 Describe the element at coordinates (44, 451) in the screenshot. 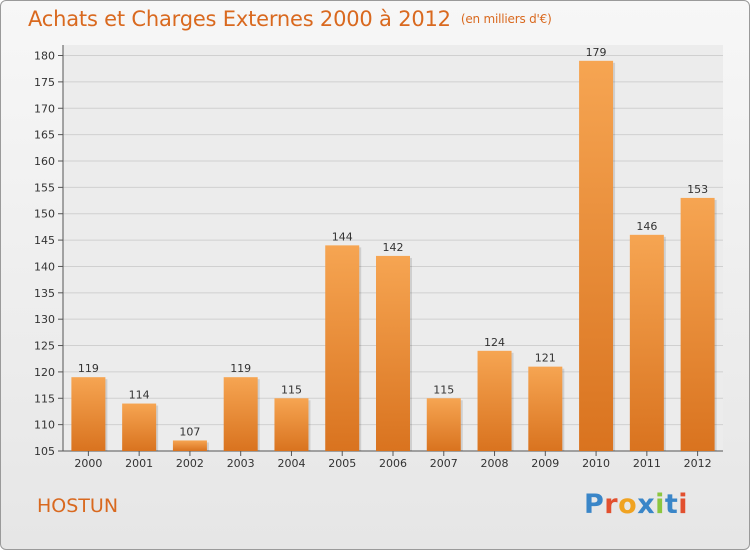

I see `y-tick-label: 105` at that location.